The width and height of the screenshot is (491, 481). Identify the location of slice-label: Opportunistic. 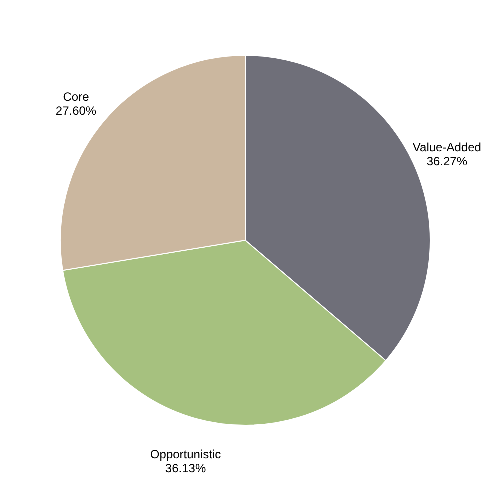
(186, 454).